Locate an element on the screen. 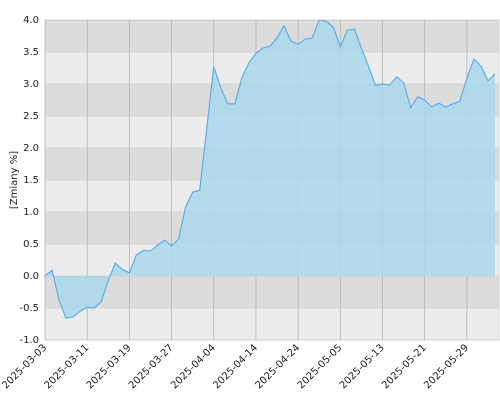 Image resolution: width=500 pixels, height=400 pixels. y-tick-label: 4.0 is located at coordinates (31, 20).